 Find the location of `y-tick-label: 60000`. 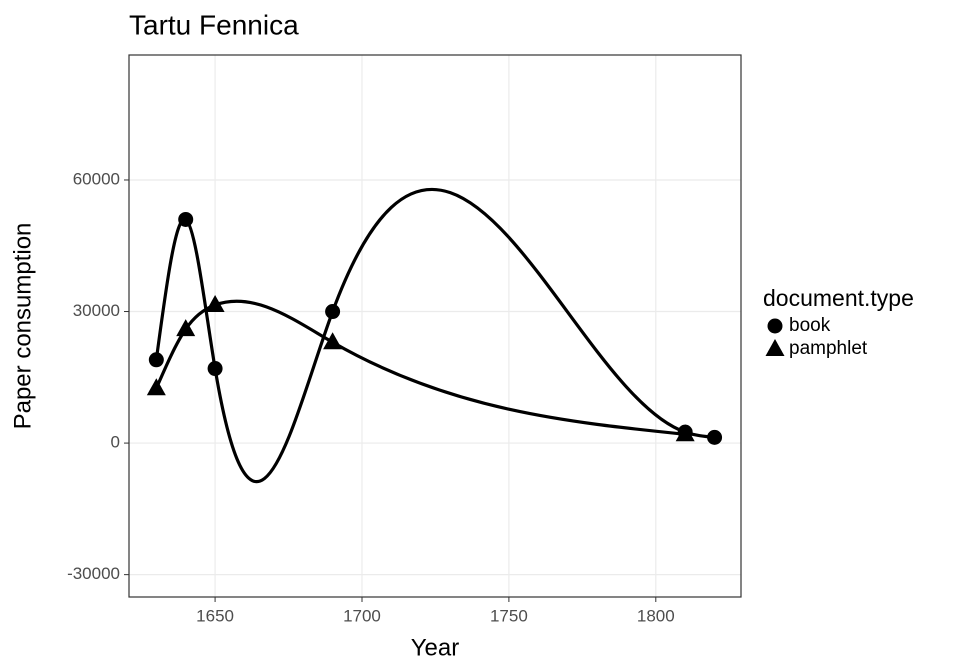

y-tick-label: 60000 is located at coordinates (96, 178).